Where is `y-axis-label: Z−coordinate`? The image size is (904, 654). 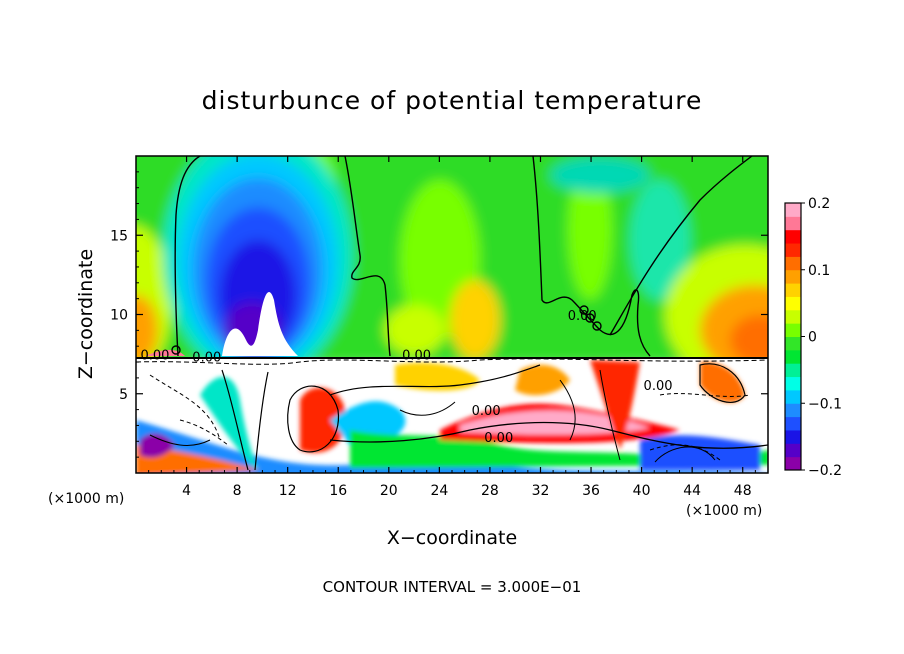 y-axis-label: Z−coordinate is located at coordinates (86, 314).